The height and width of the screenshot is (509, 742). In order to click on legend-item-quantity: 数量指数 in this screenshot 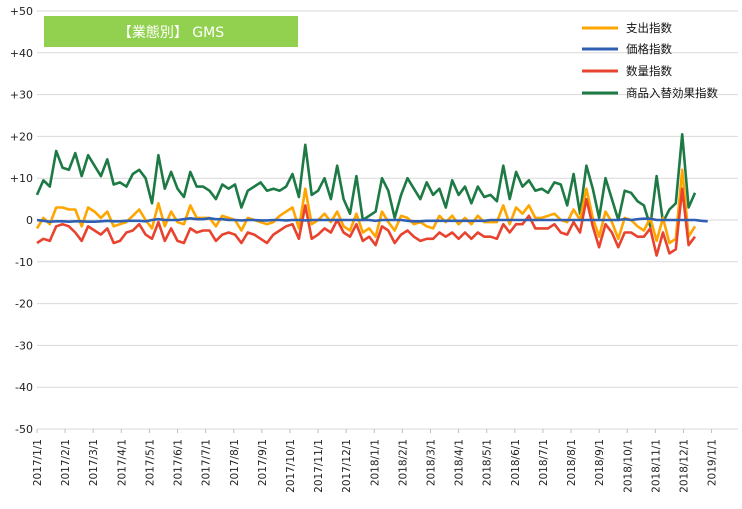, I will do `click(627, 71)`.